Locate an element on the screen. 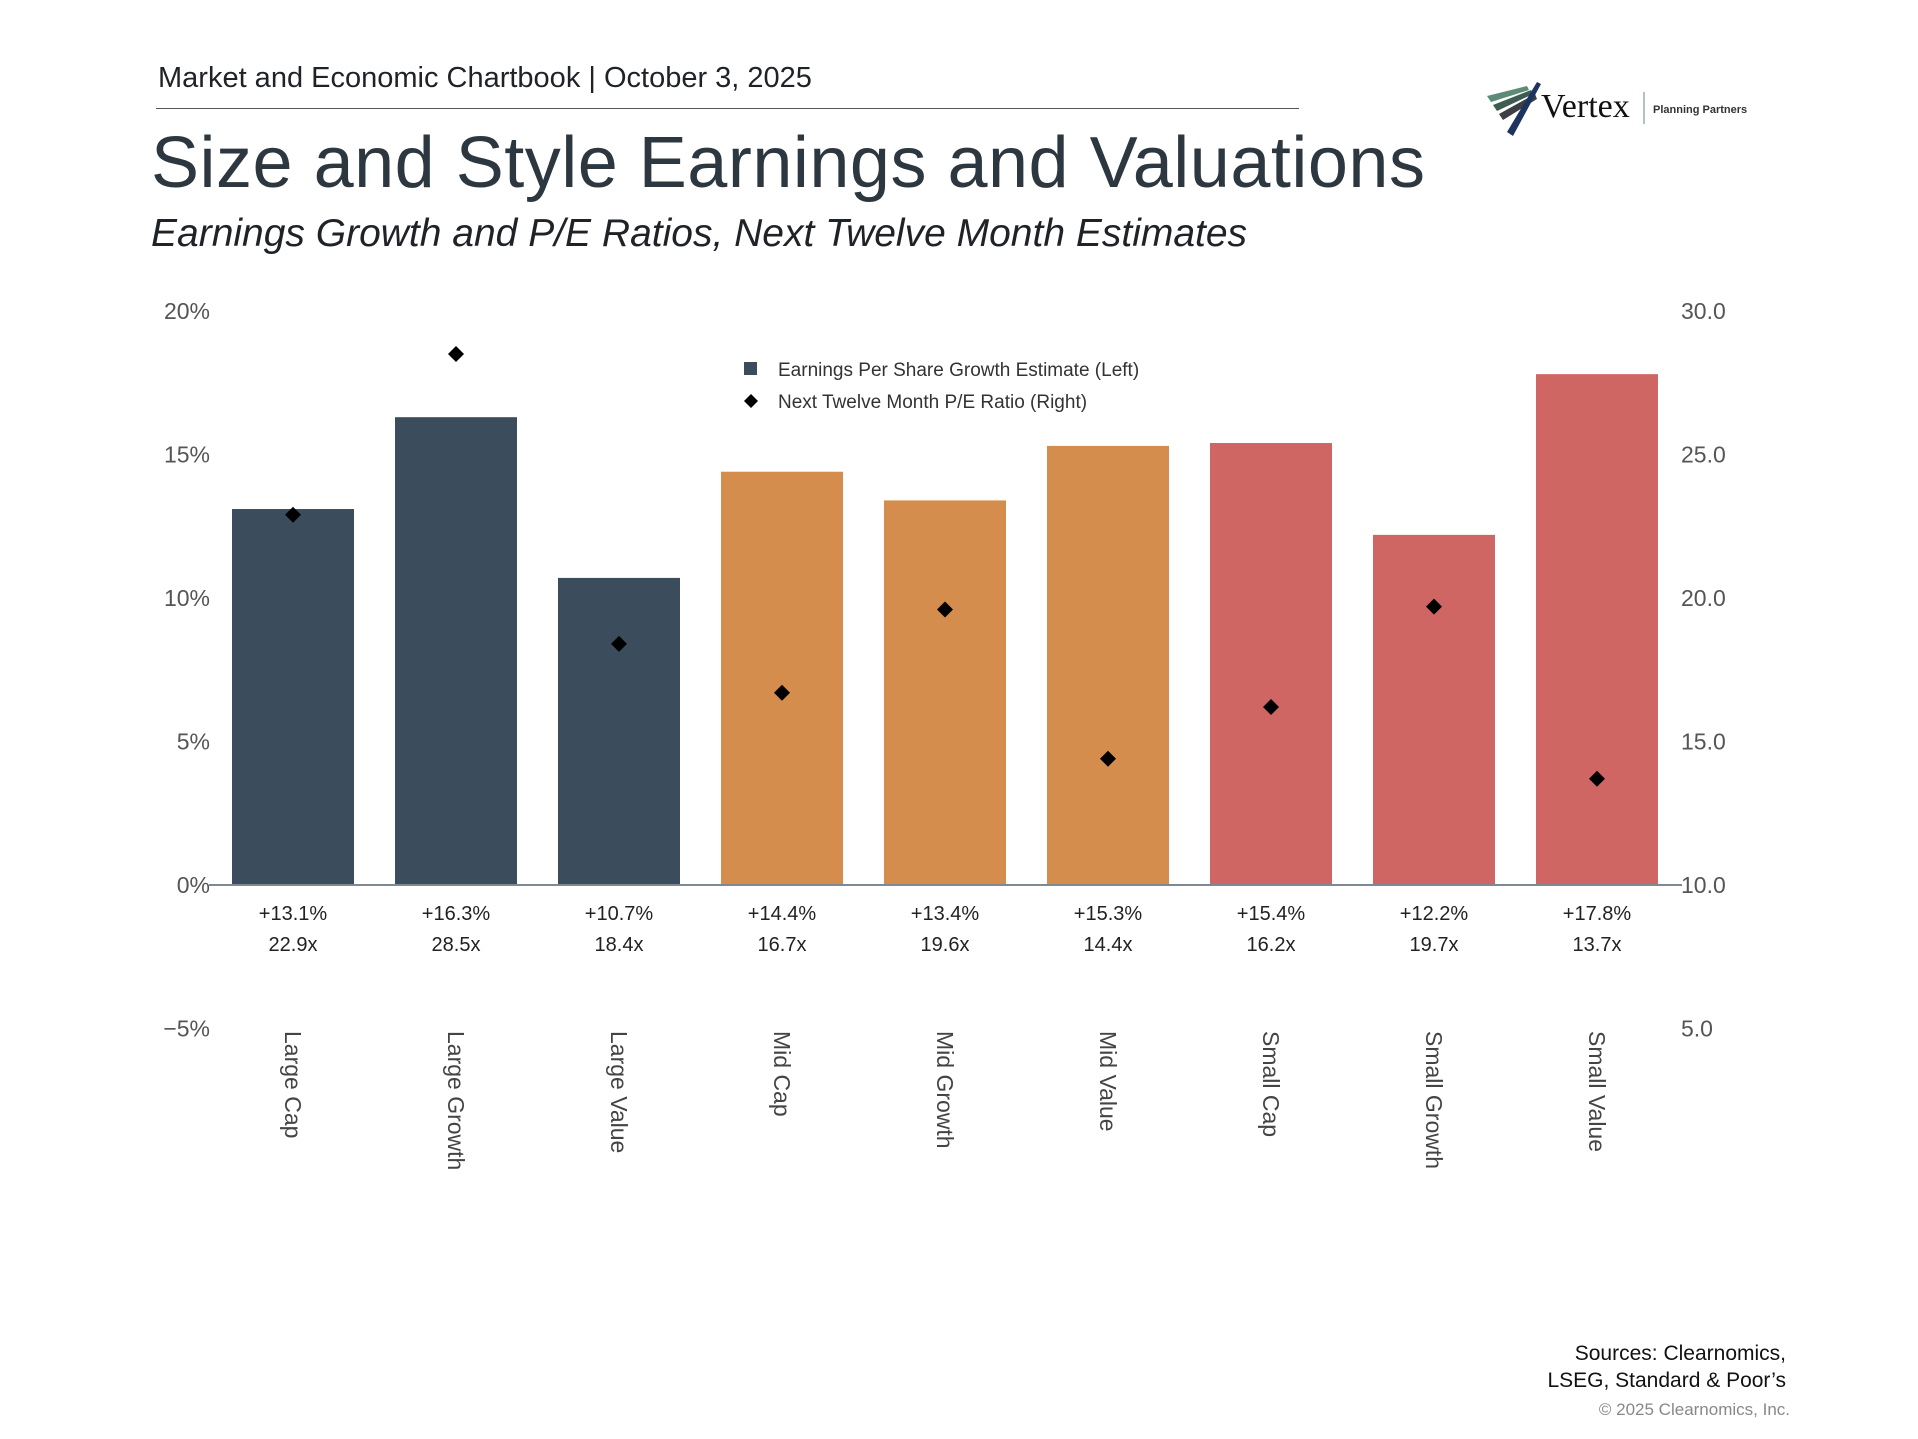  eps-data-label: +15.4% is located at coordinates (1271, 914).